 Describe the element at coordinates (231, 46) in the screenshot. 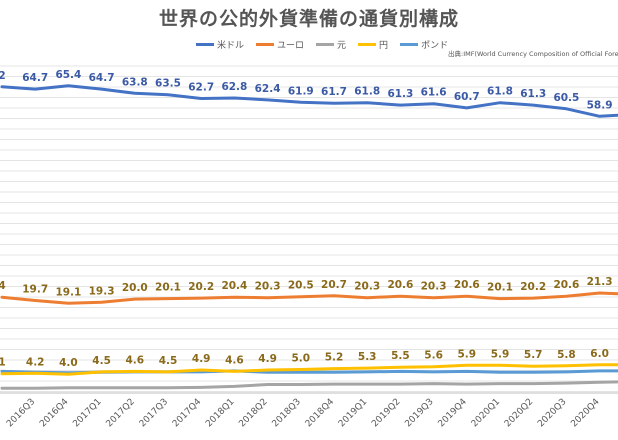

I see `legend-label-usd: 米ドル` at that location.